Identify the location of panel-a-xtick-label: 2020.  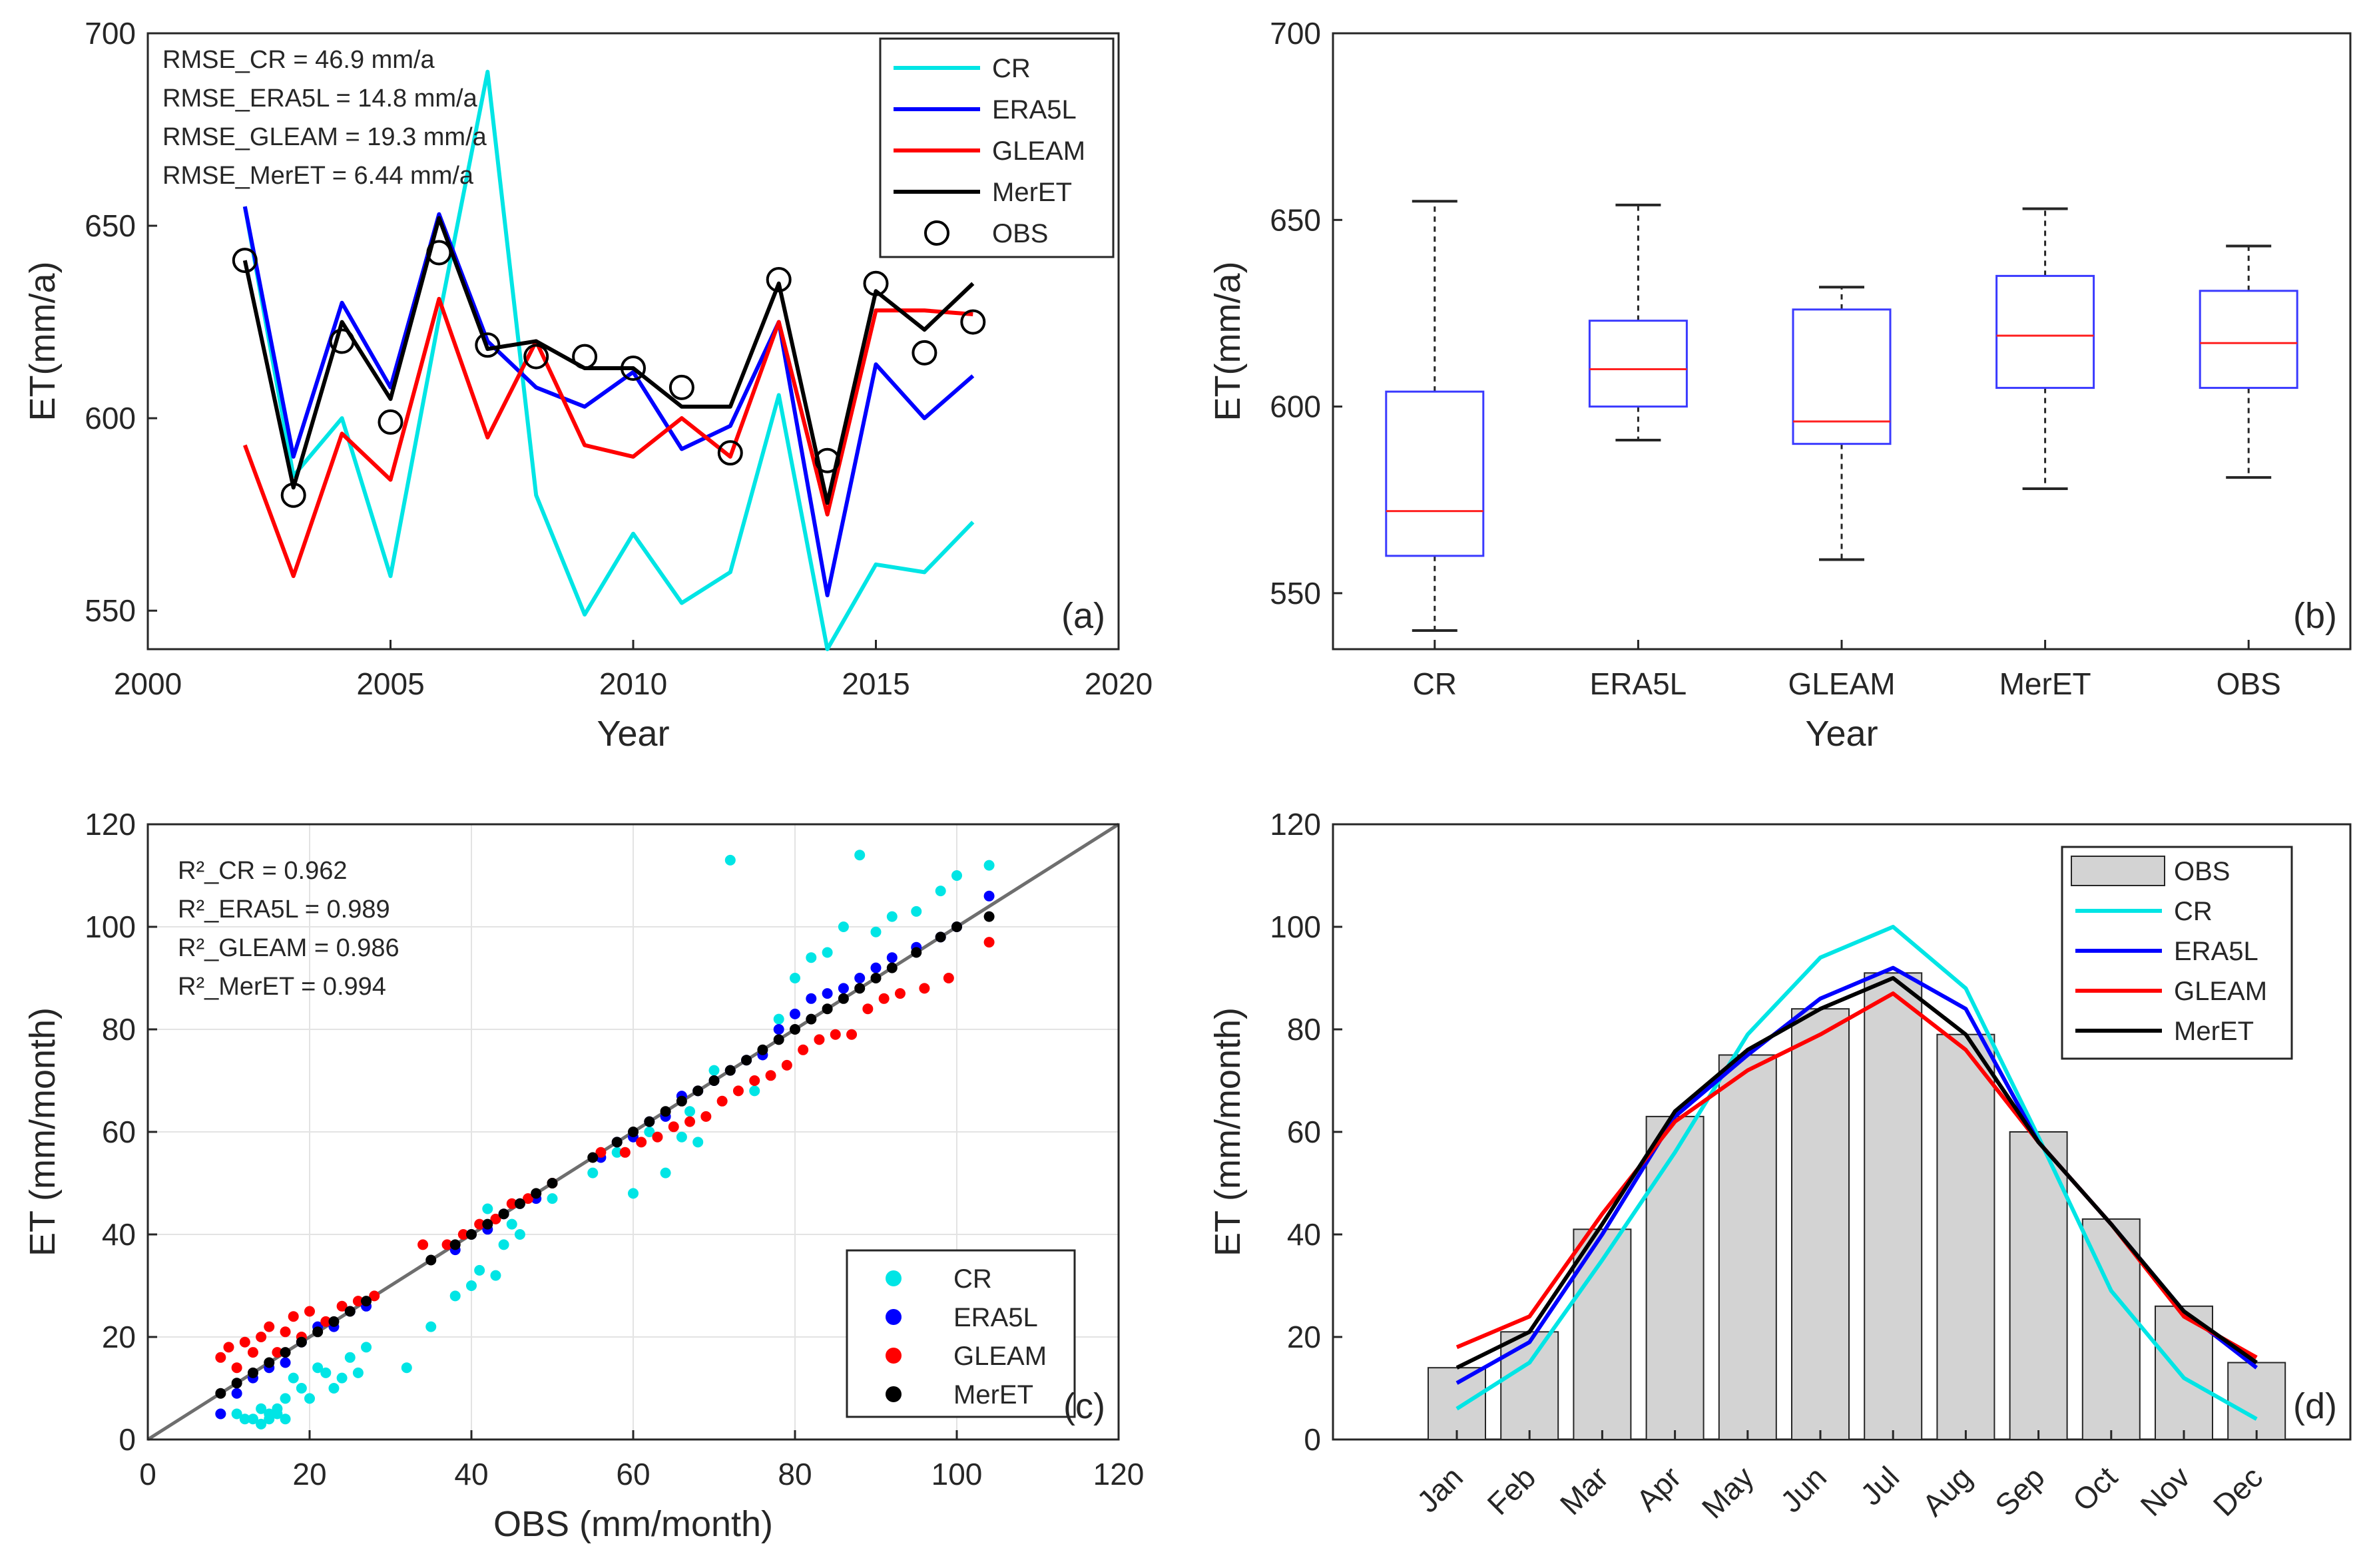
(1119, 683).